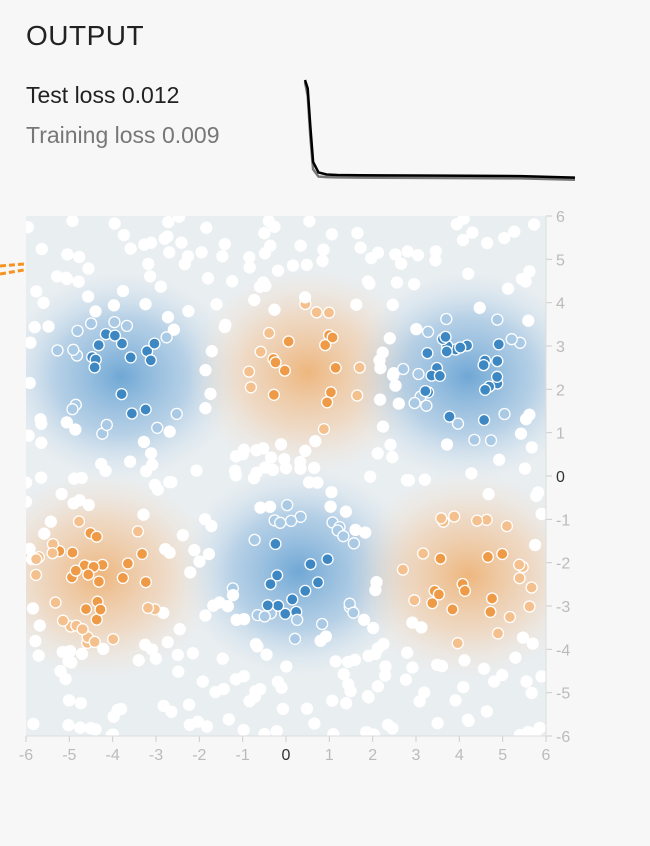 The image size is (650, 846). Describe the element at coordinates (560, 304) in the screenshot. I see `y-tick-label: 4` at that location.